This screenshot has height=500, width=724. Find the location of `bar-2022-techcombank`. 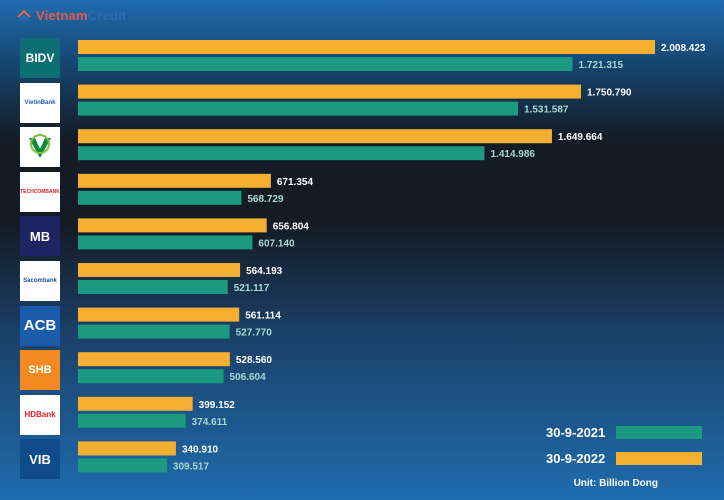

bar-2022-techcombank is located at coordinates (174, 180).